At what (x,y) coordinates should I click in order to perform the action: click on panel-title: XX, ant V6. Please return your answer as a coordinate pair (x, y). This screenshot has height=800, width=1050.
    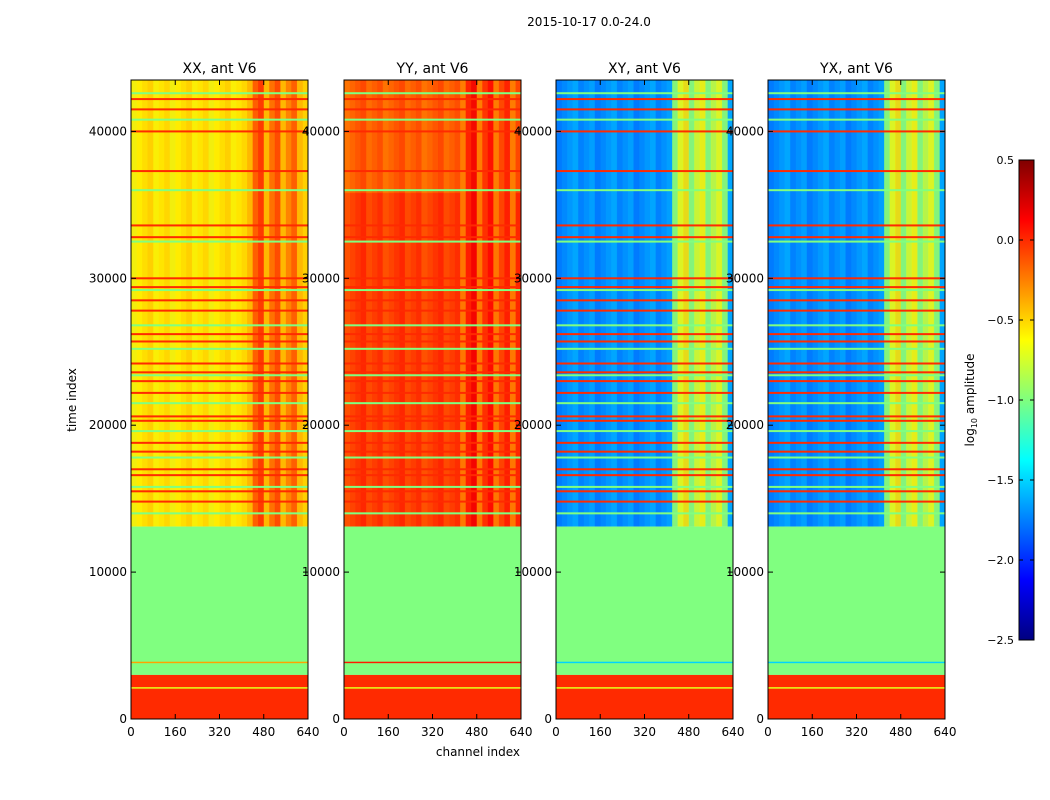
    Looking at the image, I should click on (220, 69).